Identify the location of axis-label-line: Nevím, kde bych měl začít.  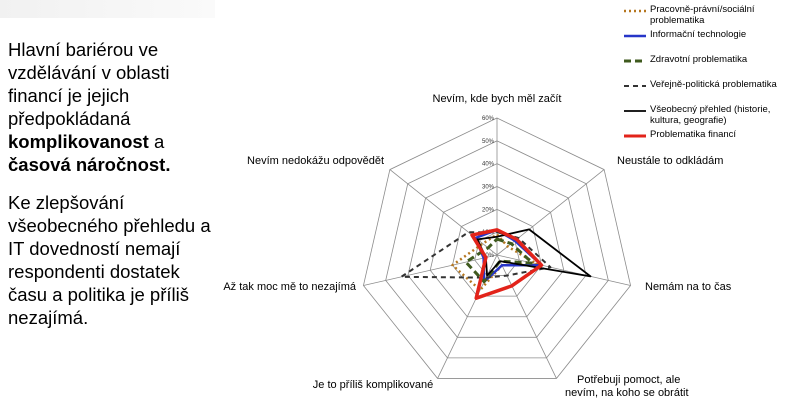
(497, 99).